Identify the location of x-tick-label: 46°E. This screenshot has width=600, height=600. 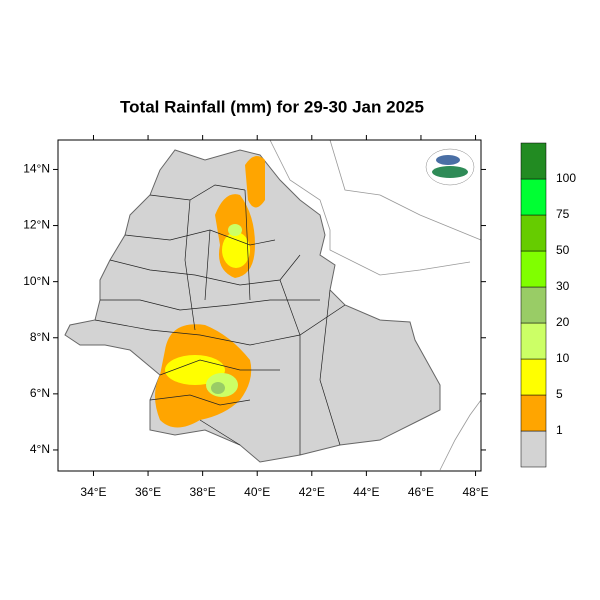
(421, 492).